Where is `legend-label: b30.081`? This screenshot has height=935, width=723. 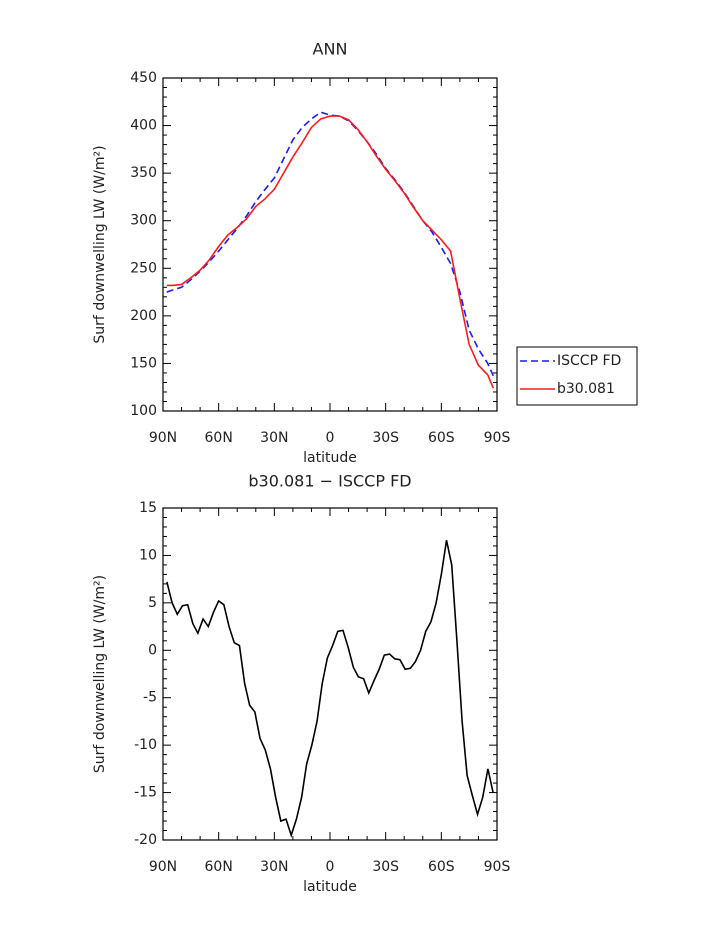 legend-label: b30.081 is located at coordinates (586, 389).